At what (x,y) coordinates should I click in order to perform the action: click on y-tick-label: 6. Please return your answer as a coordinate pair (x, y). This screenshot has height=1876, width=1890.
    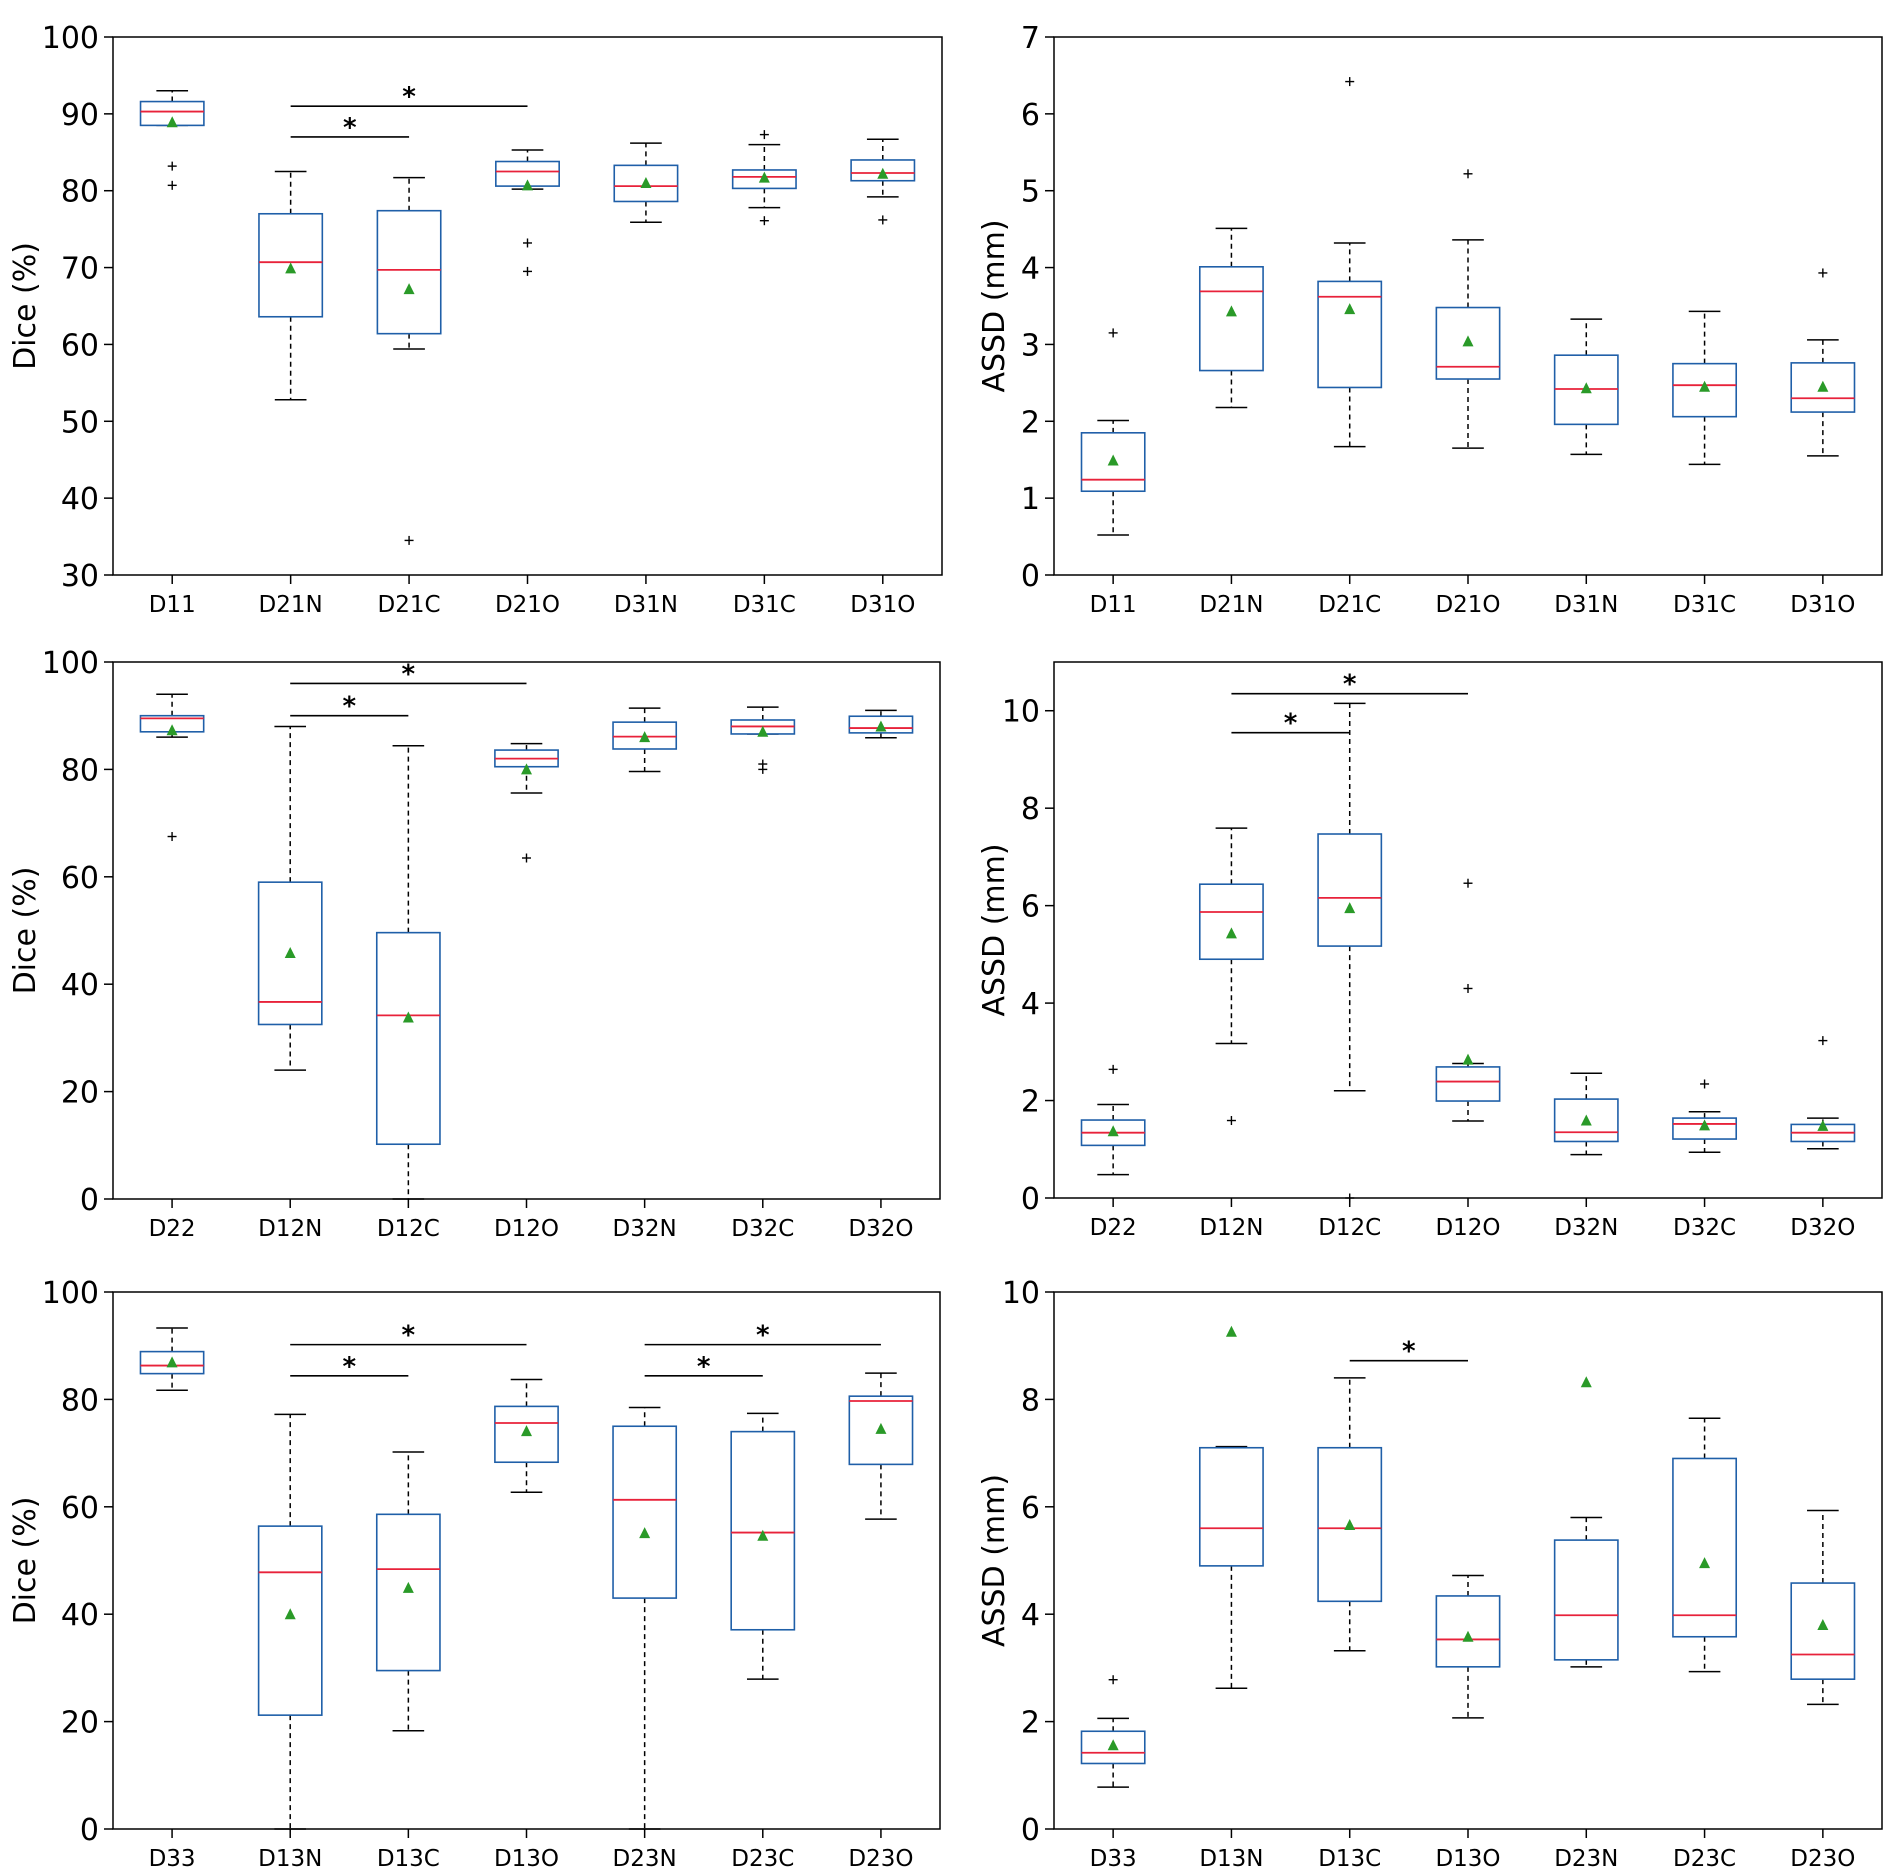
    Looking at the image, I should click on (1030, 907).